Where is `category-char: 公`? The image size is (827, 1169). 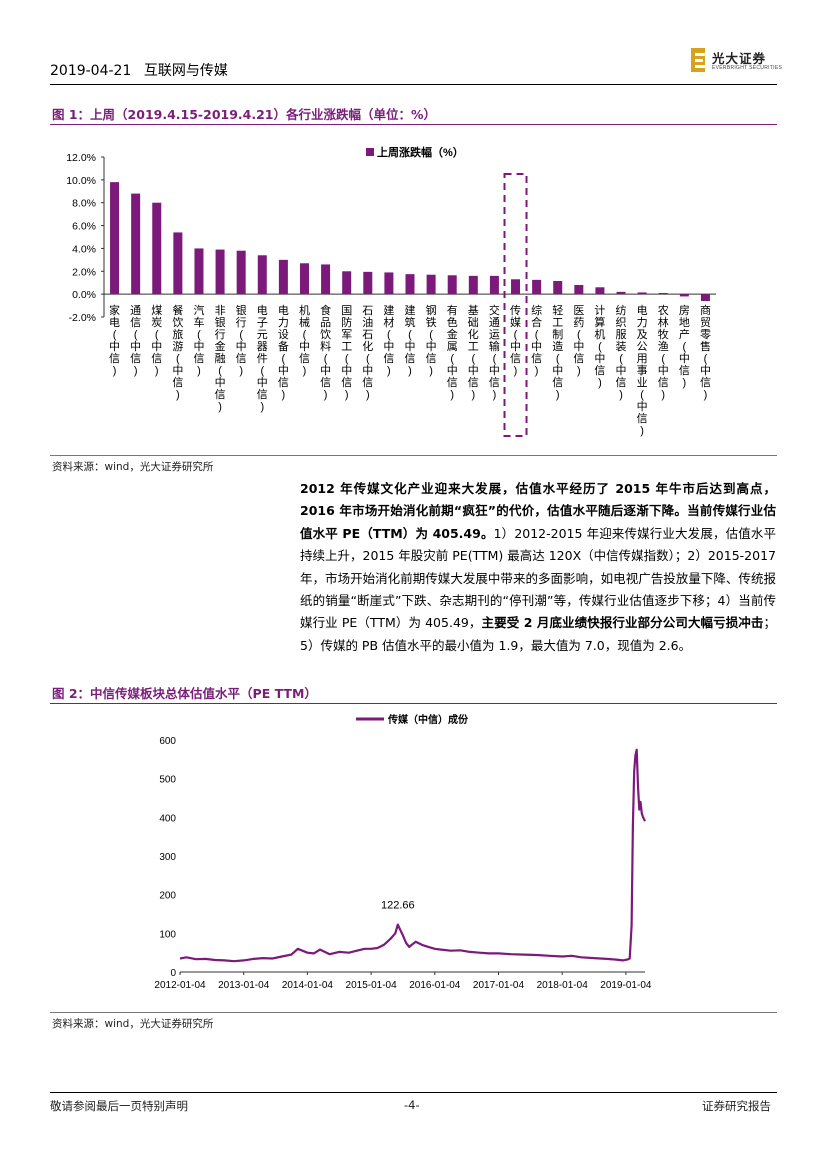
category-char: 公 is located at coordinates (642, 347).